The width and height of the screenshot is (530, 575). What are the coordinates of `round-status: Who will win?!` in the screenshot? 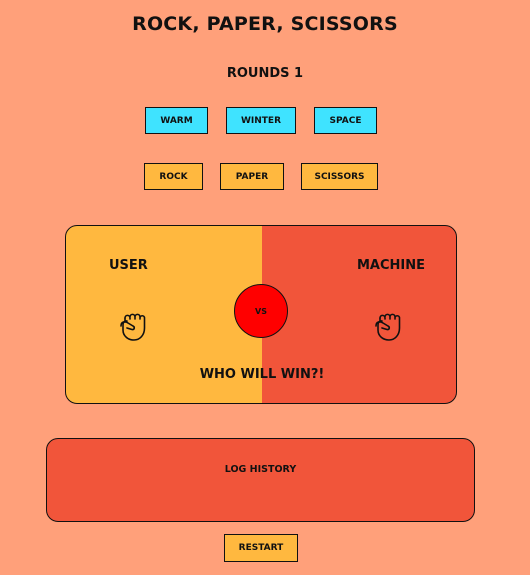 It's located at (262, 374).